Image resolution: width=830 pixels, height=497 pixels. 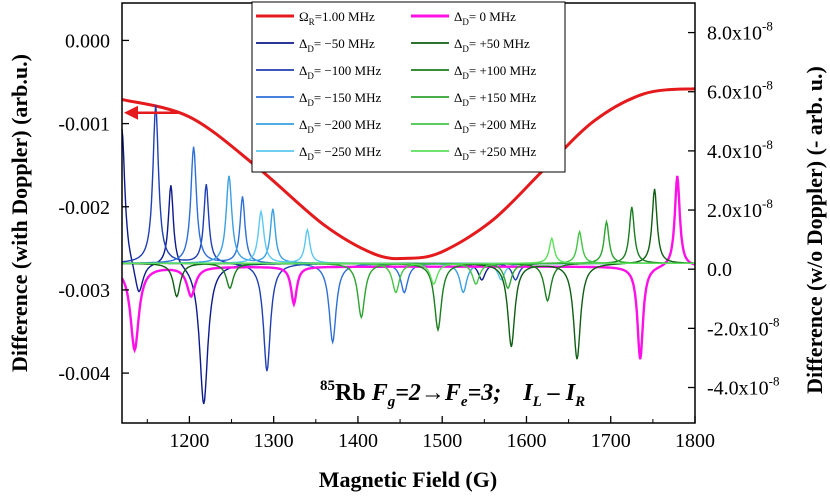 What do you see at coordinates (579, 402) in the screenshot?
I see `annotation-r: R` at bounding box center [579, 402].